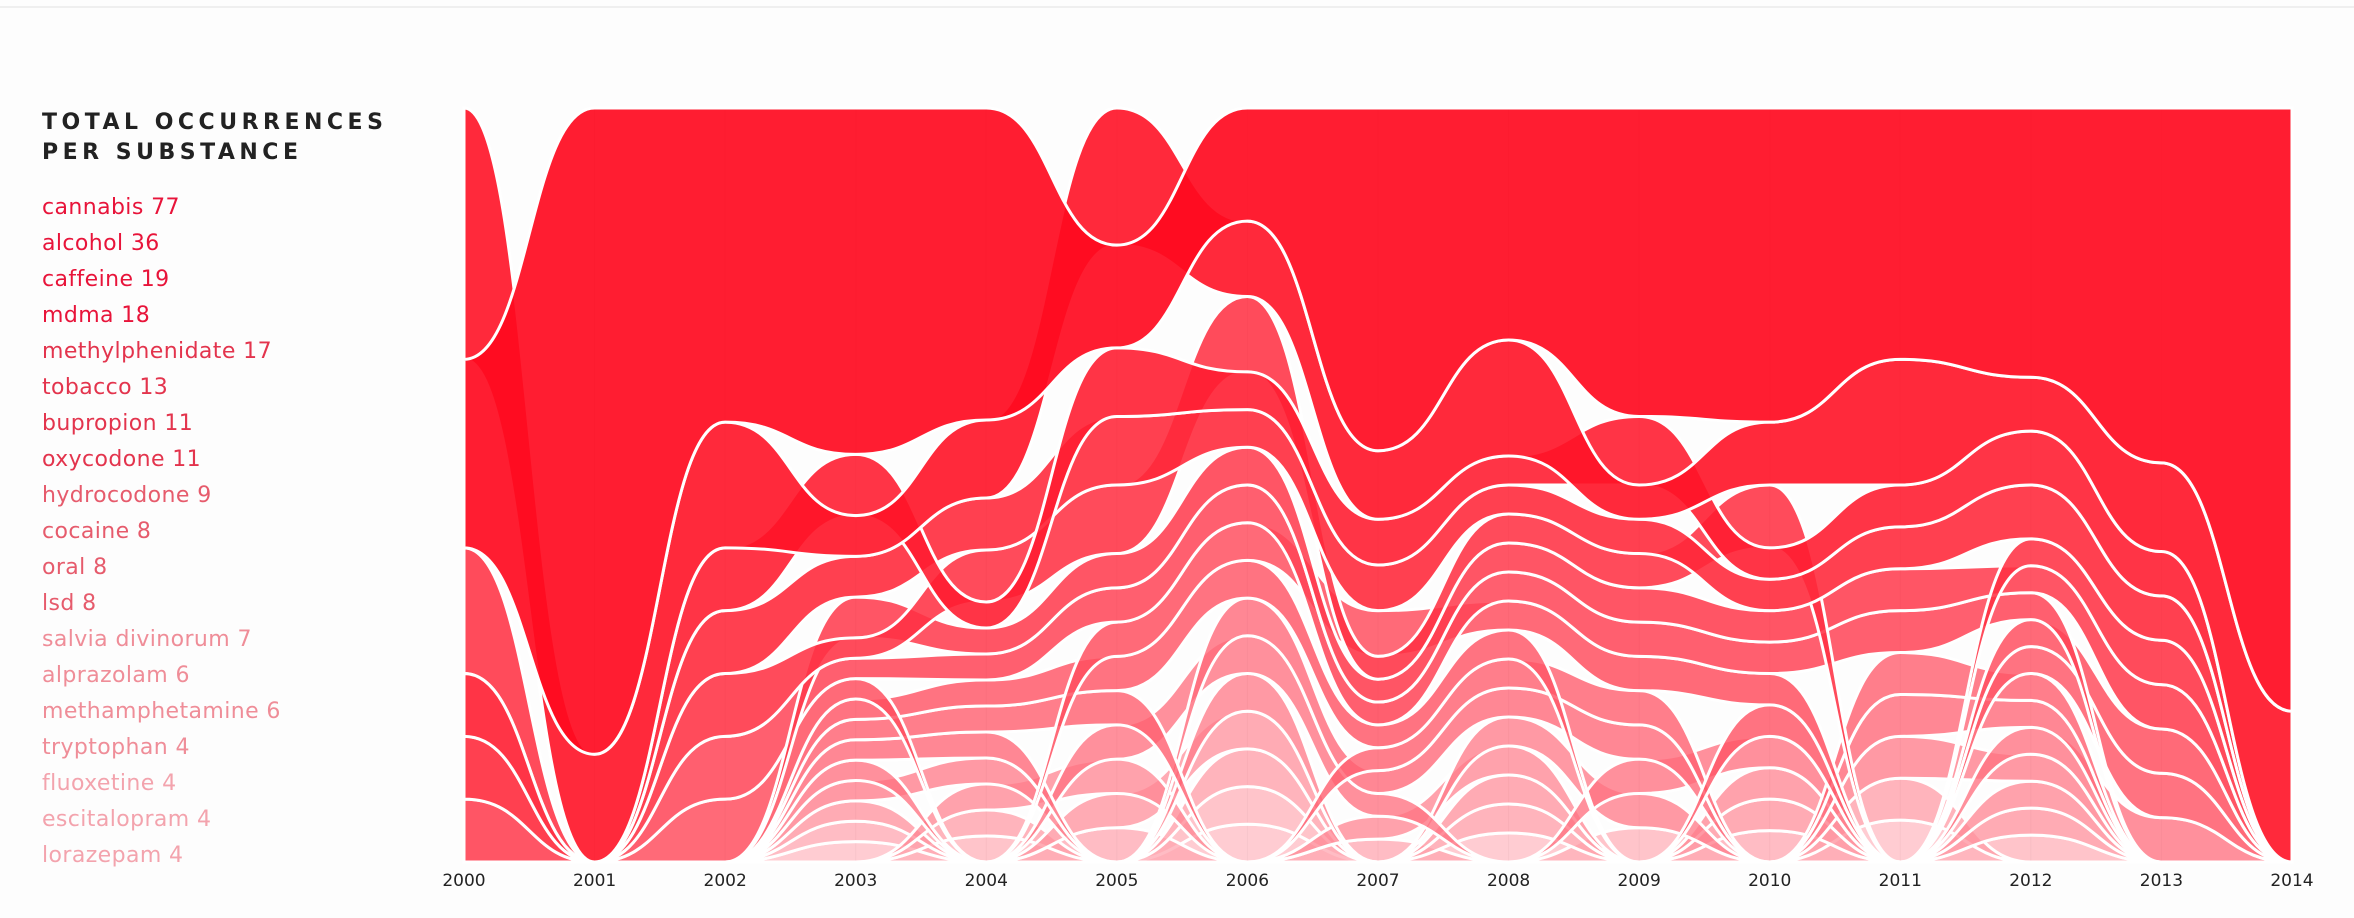 The height and width of the screenshot is (918, 2354). What do you see at coordinates (2291, 881) in the screenshot?
I see `x-tick-label: 2014` at bounding box center [2291, 881].